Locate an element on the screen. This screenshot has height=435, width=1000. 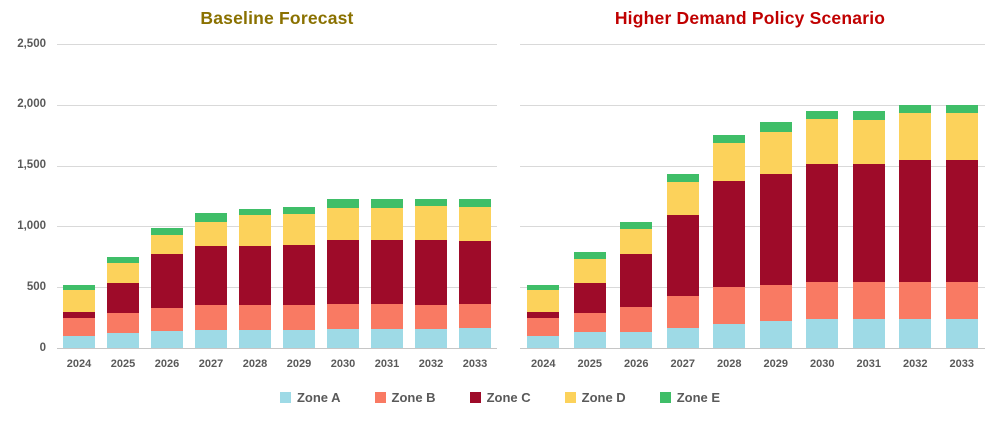
legend-item-zone-e: Zone E is located at coordinates (689, 397).